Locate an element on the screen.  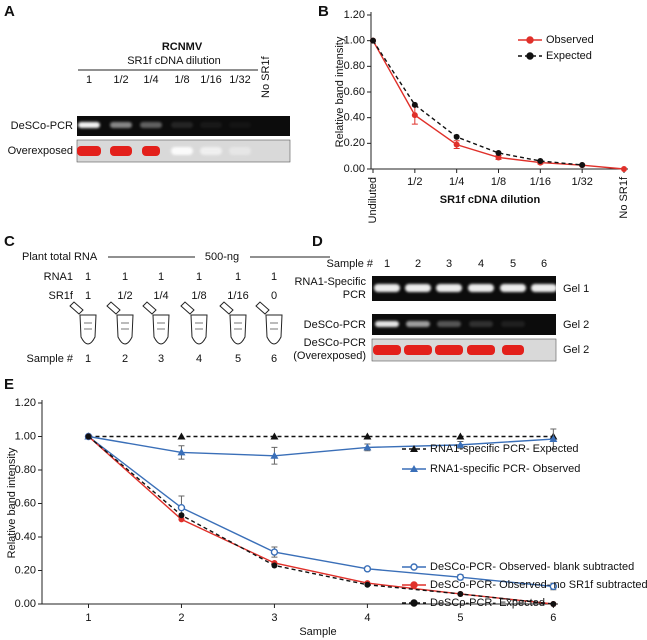
y-tick-label: 0.60 is located at coordinates (25, 503).